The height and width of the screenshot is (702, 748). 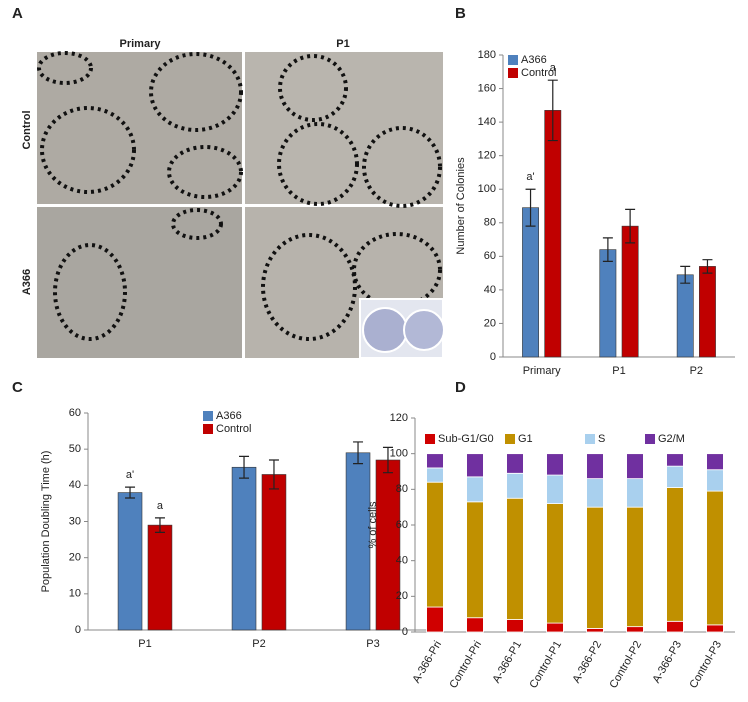 What do you see at coordinates (667, 662) in the screenshot?
I see `x-tick-label: A-366-P3` at bounding box center [667, 662].